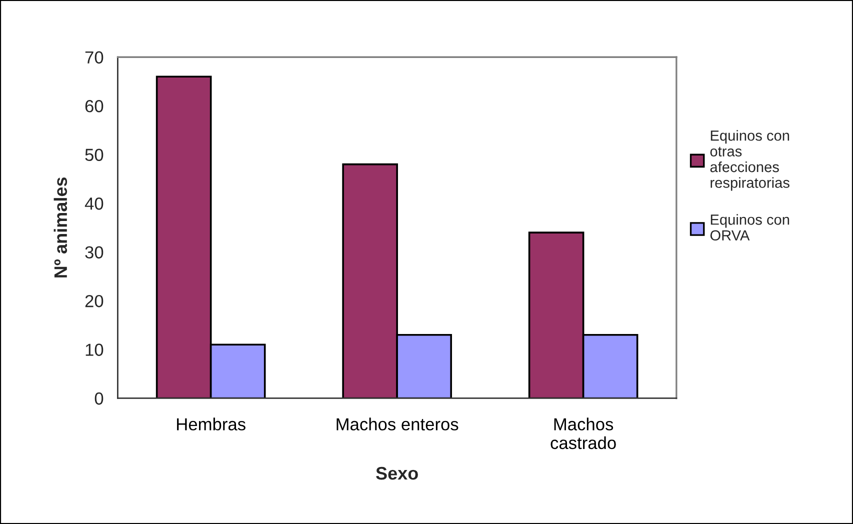  I want to click on y-tick-label: 20, so click(94, 301).